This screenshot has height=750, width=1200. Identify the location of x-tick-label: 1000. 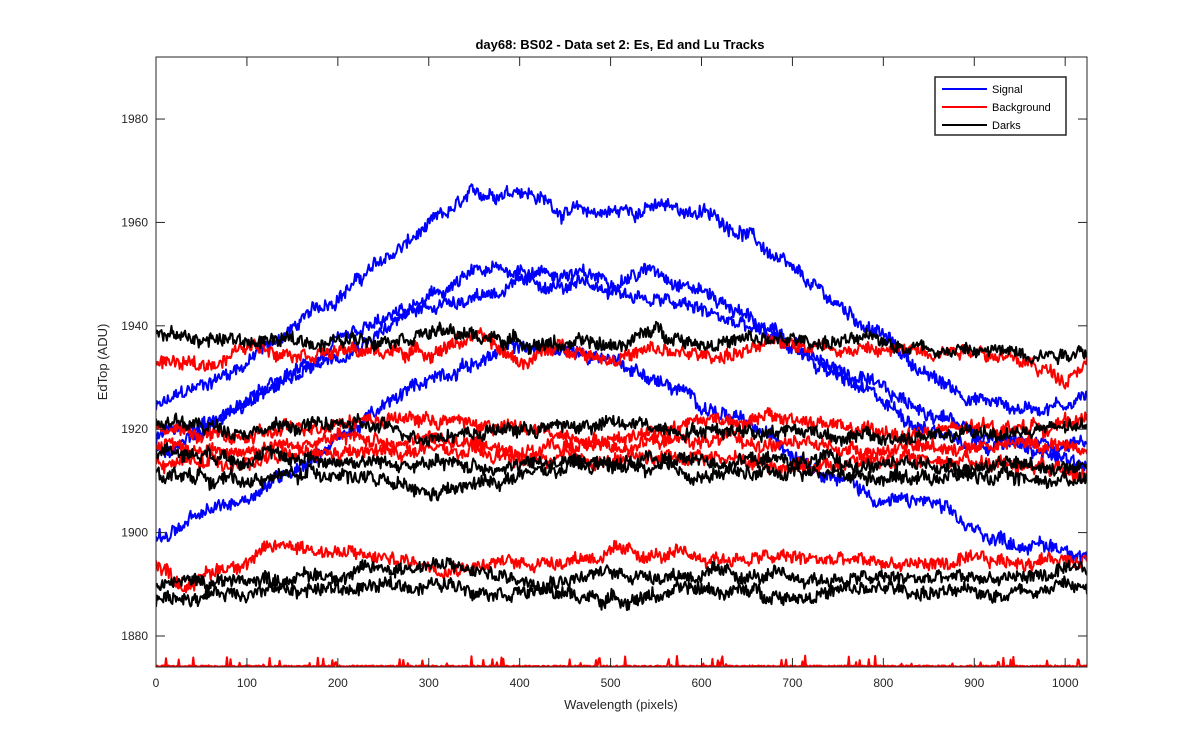
(1065, 683).